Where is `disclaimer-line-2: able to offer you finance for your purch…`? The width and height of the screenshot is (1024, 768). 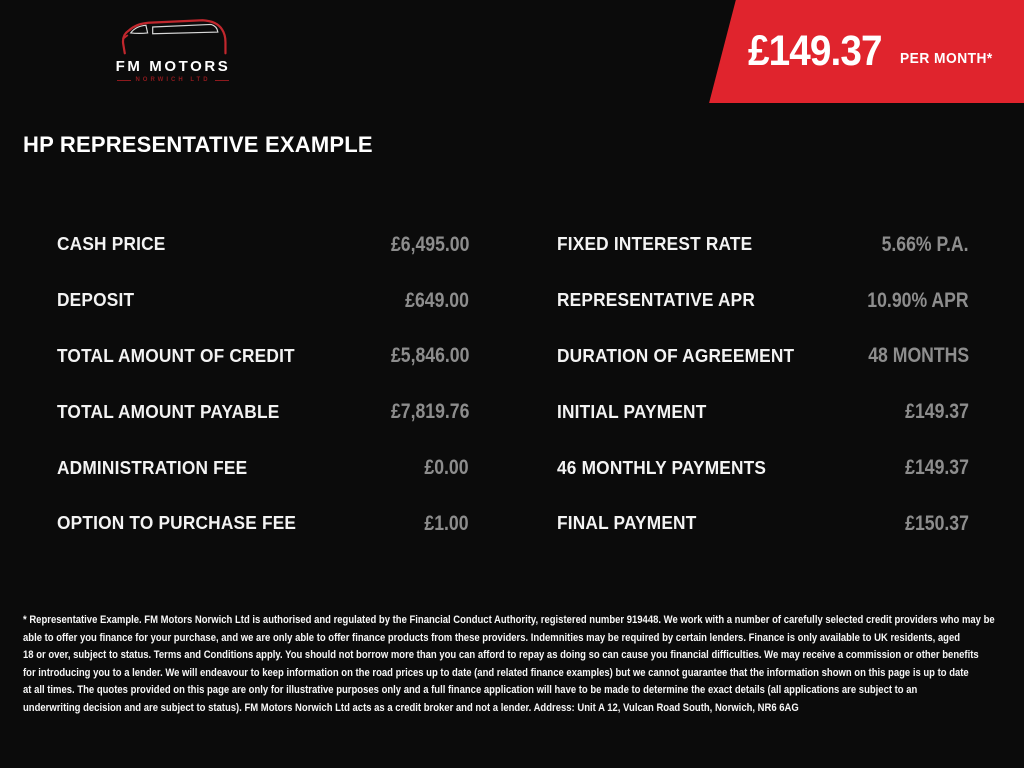
disclaimer-line-2: able to offer you finance for your purch… is located at coordinates (492, 637).